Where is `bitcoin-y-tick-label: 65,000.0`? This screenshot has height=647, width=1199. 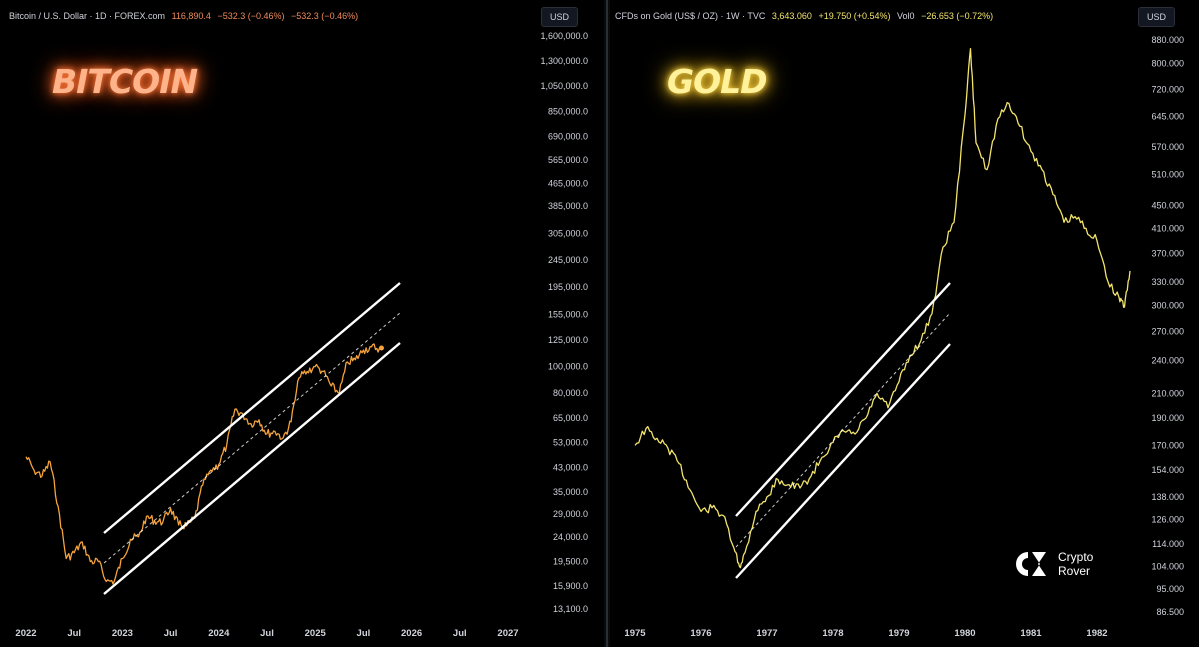
bitcoin-y-tick-label: 65,000.0 is located at coordinates (570, 418).